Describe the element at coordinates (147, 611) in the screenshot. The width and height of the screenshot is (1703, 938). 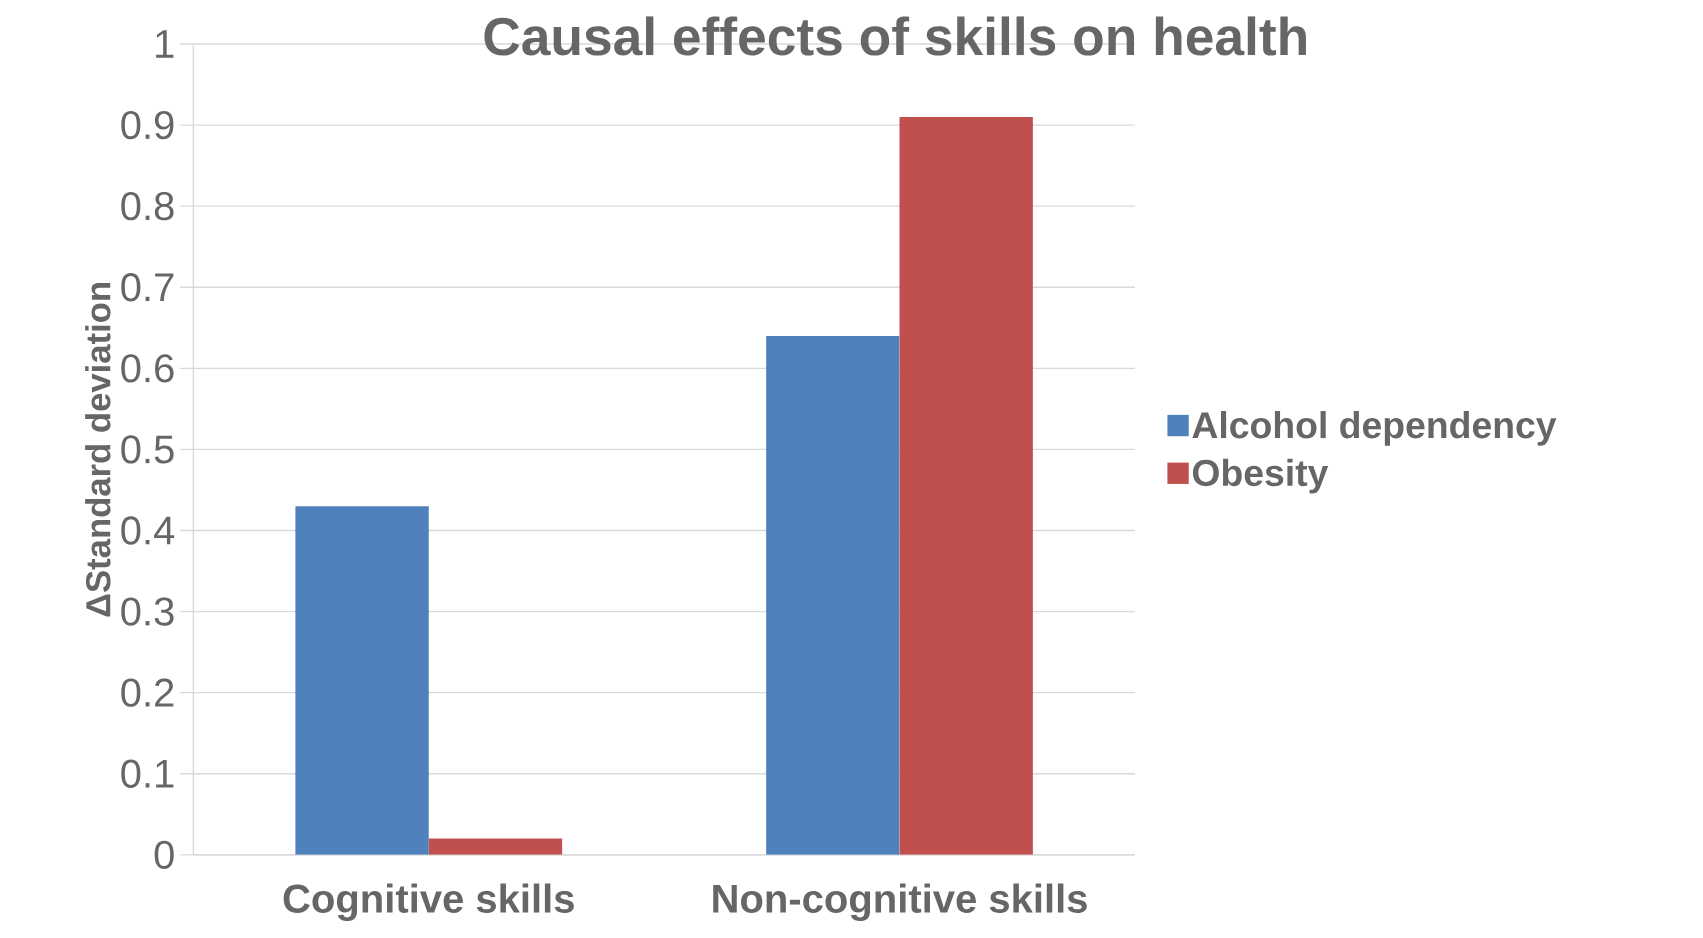
I see `y-tick-label: 0.3` at that location.